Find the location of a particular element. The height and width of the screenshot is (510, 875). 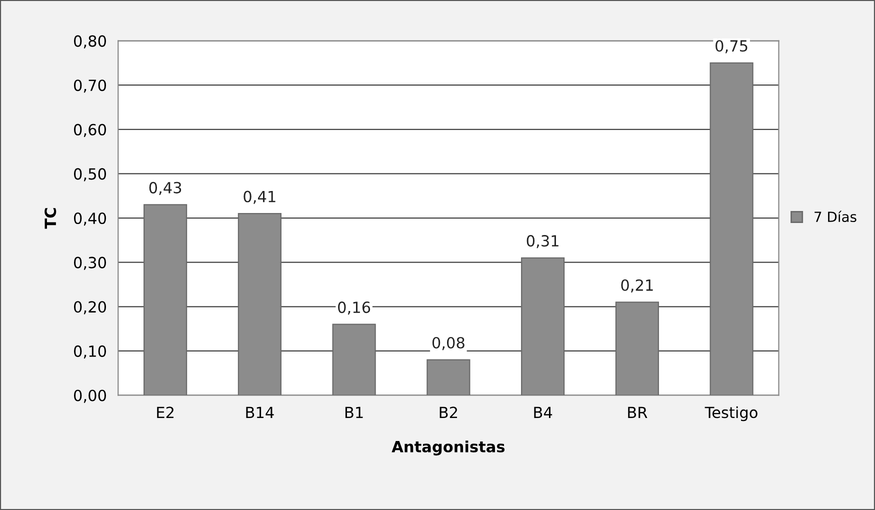

y-tick-label: 0,20 is located at coordinates (90, 307).